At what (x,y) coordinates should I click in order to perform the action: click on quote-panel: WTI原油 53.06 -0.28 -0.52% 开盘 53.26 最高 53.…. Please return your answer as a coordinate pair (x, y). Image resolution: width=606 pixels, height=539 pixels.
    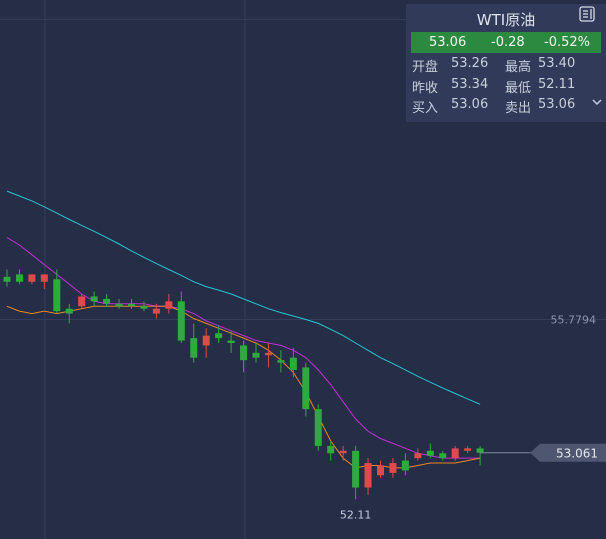
    Looking at the image, I should click on (506, 63).